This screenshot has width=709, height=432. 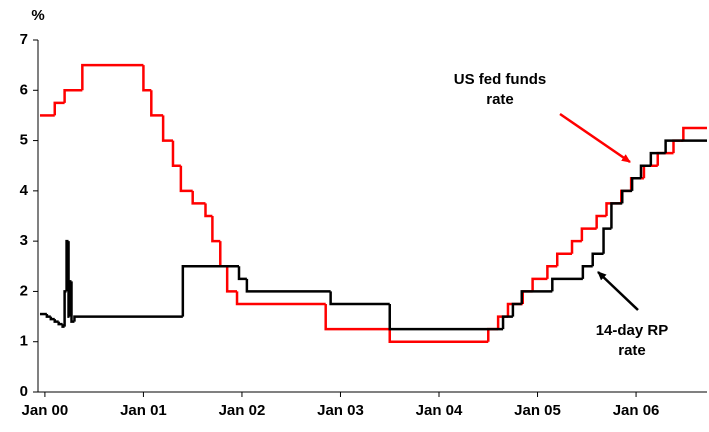 What do you see at coordinates (24, 39) in the screenshot?
I see `y-tick-label: 7` at bounding box center [24, 39].